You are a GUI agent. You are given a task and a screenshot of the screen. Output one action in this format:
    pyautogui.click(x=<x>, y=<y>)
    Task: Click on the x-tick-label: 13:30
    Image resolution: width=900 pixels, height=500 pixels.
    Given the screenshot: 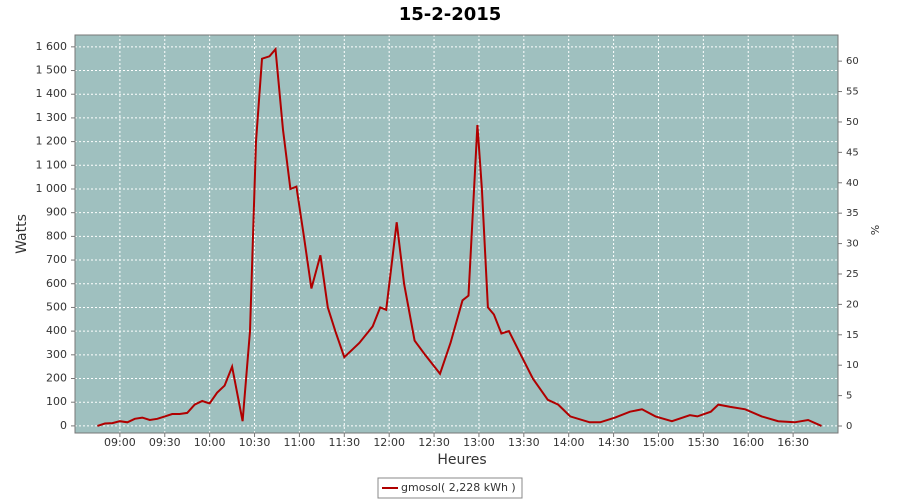 What is the action you would take?
    pyautogui.click(x=524, y=442)
    